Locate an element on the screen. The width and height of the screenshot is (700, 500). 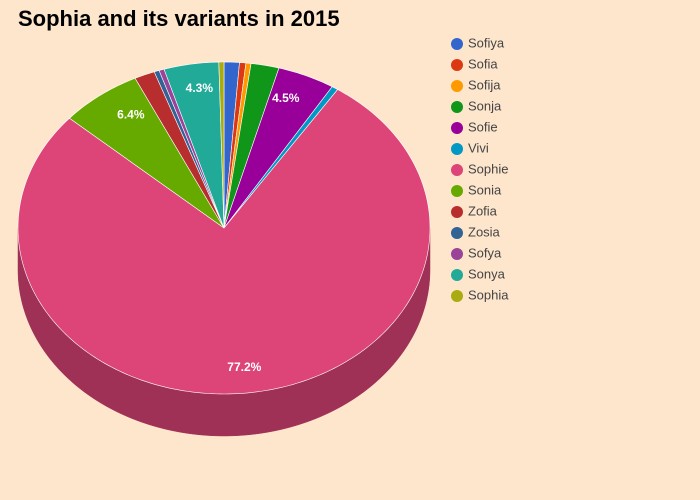
slice-label: 4.3% is located at coordinates (200, 88).